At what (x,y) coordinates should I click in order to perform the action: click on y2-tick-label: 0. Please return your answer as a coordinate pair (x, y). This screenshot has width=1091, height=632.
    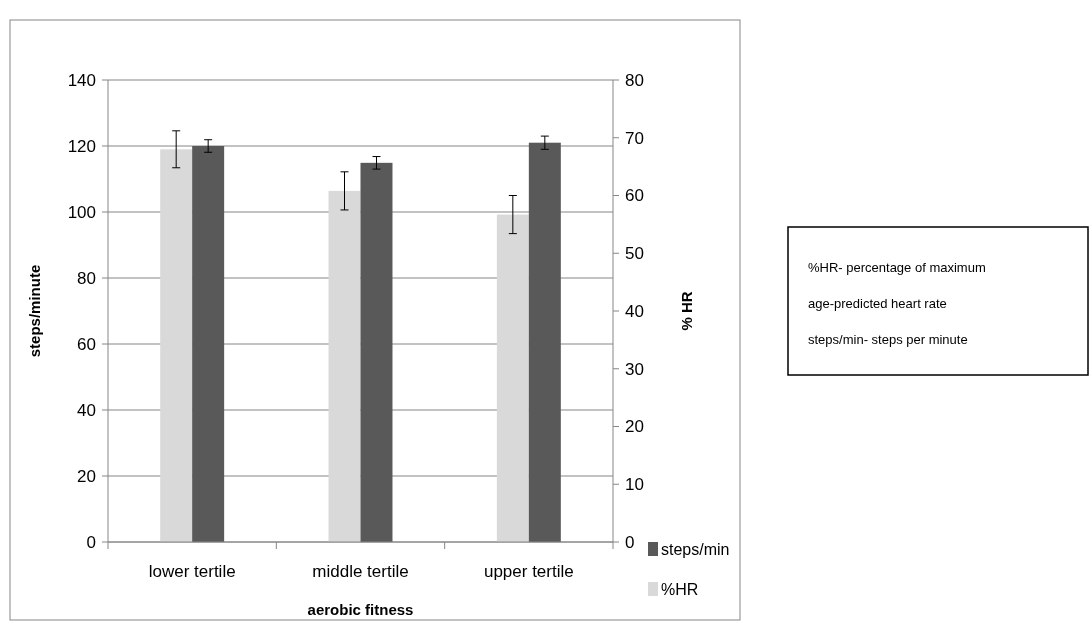
    Looking at the image, I should click on (630, 542).